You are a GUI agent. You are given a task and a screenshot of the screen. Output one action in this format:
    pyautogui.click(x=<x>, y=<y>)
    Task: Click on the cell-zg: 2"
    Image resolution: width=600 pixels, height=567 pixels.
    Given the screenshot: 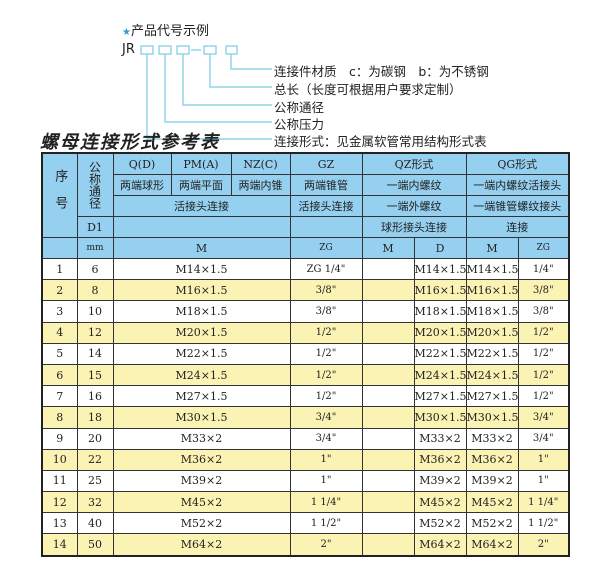 What is the action you would take?
    pyautogui.click(x=326, y=545)
    